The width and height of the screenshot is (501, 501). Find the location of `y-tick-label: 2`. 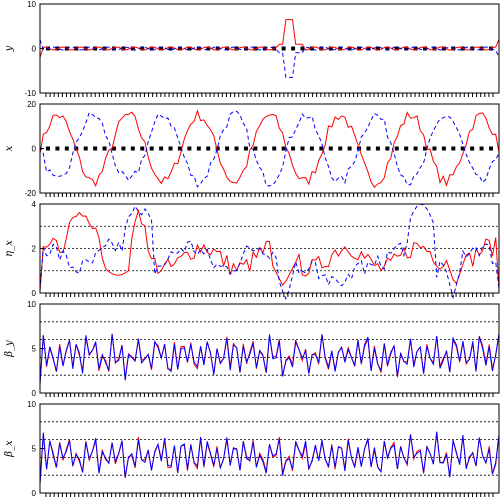

y-tick-label: 2 is located at coordinates (34, 249).